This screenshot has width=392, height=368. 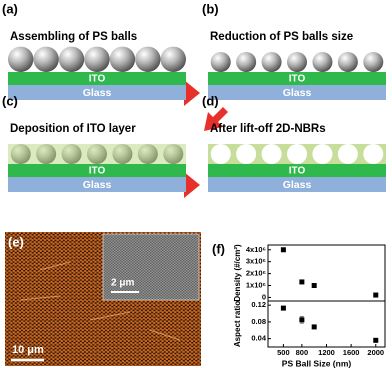 I want to click on panel-label: (e), so click(x=16, y=241).